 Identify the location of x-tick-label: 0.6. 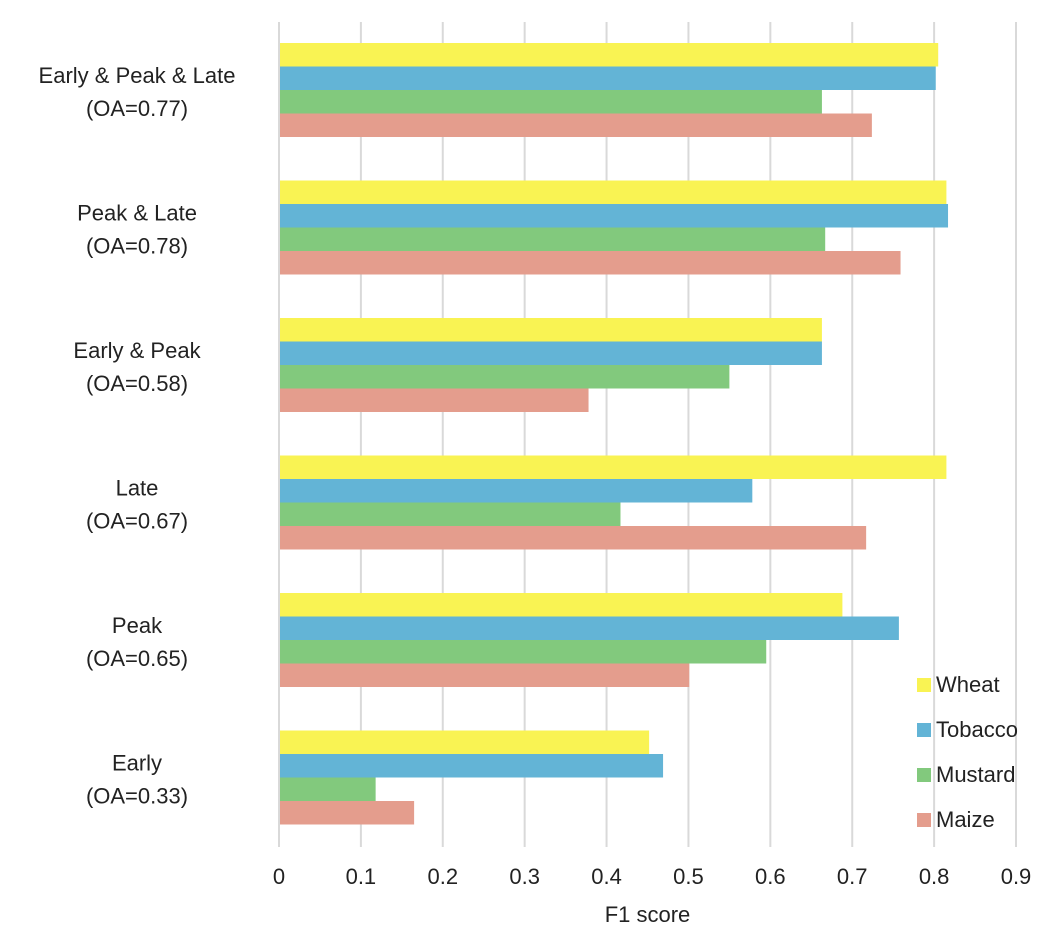
(770, 876).